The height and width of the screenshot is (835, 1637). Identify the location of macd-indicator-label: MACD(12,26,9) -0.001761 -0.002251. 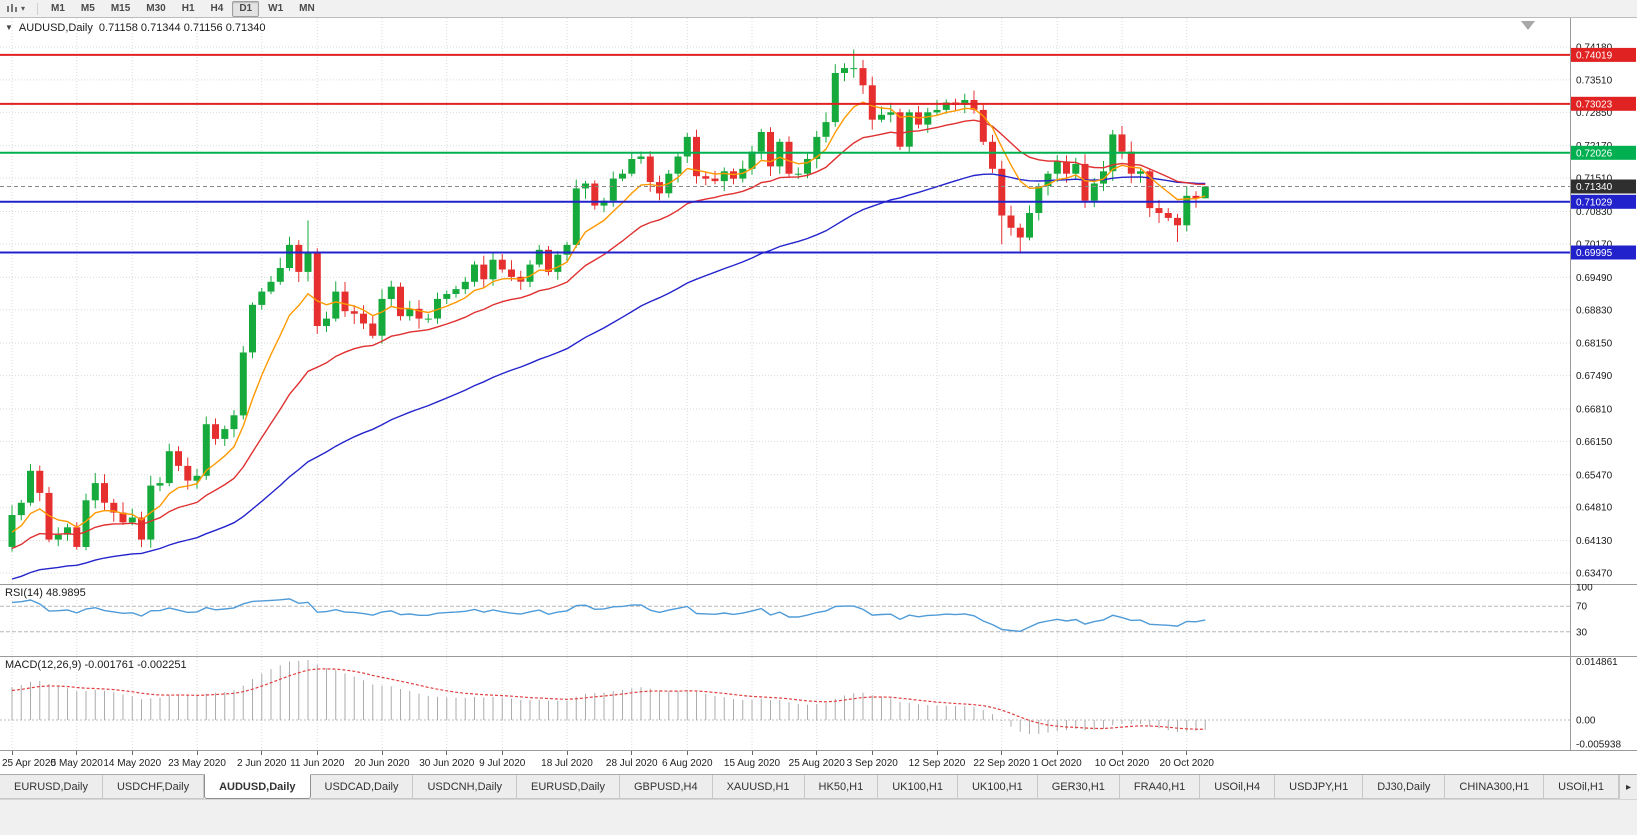
(96, 665).